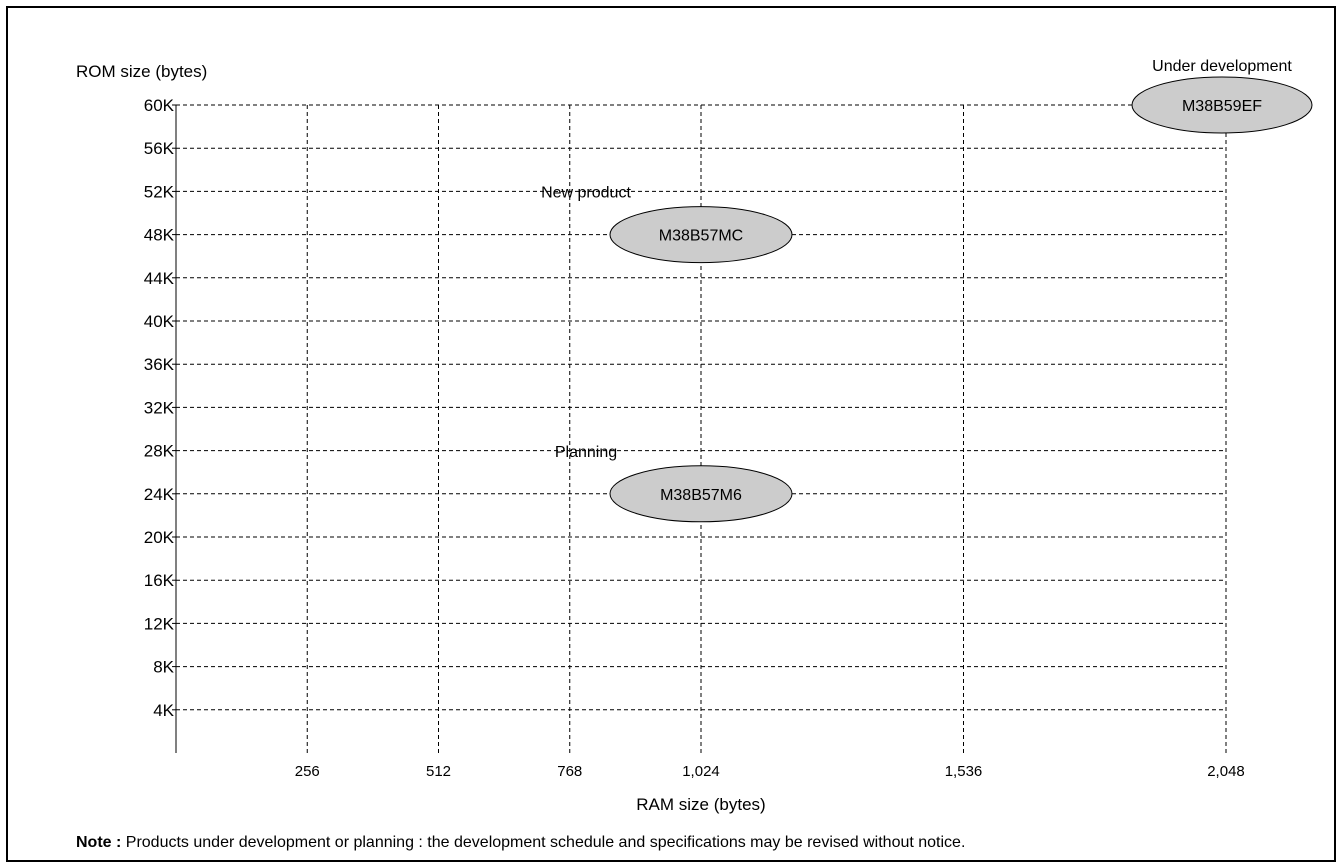 The width and height of the screenshot is (1342, 868). I want to click on x-tick-label: 2,048, so click(1226, 771).